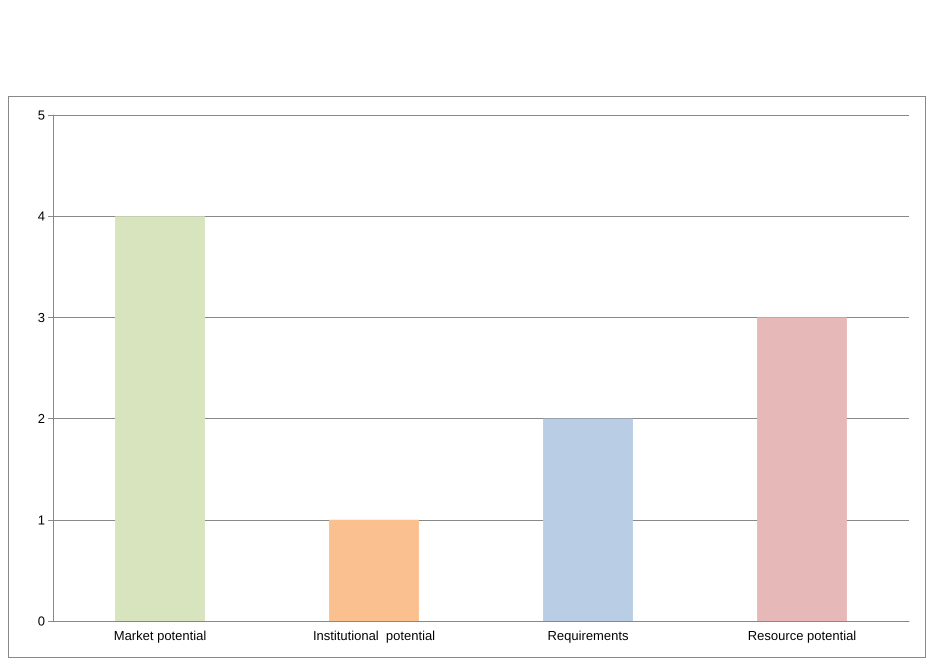 The image size is (936, 666). I want to click on x-tick-label: Resource potential, so click(802, 635).